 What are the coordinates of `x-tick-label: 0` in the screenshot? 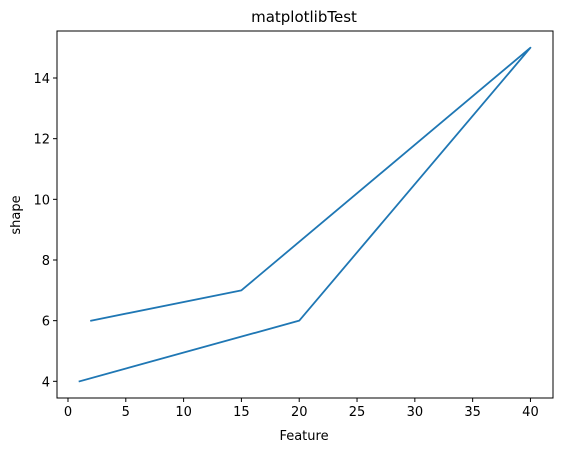 It's located at (68, 412).